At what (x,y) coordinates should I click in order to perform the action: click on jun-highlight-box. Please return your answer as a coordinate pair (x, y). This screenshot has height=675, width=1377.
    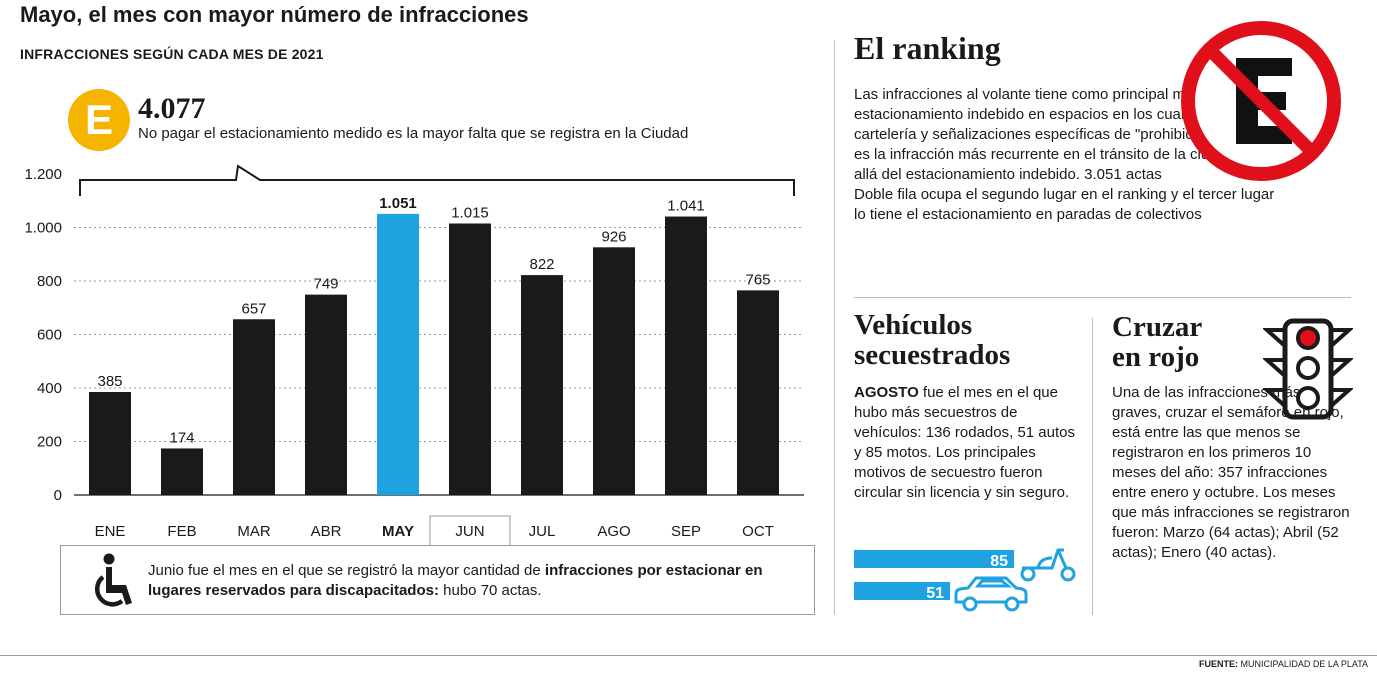
    Looking at the image, I should click on (470, 530).